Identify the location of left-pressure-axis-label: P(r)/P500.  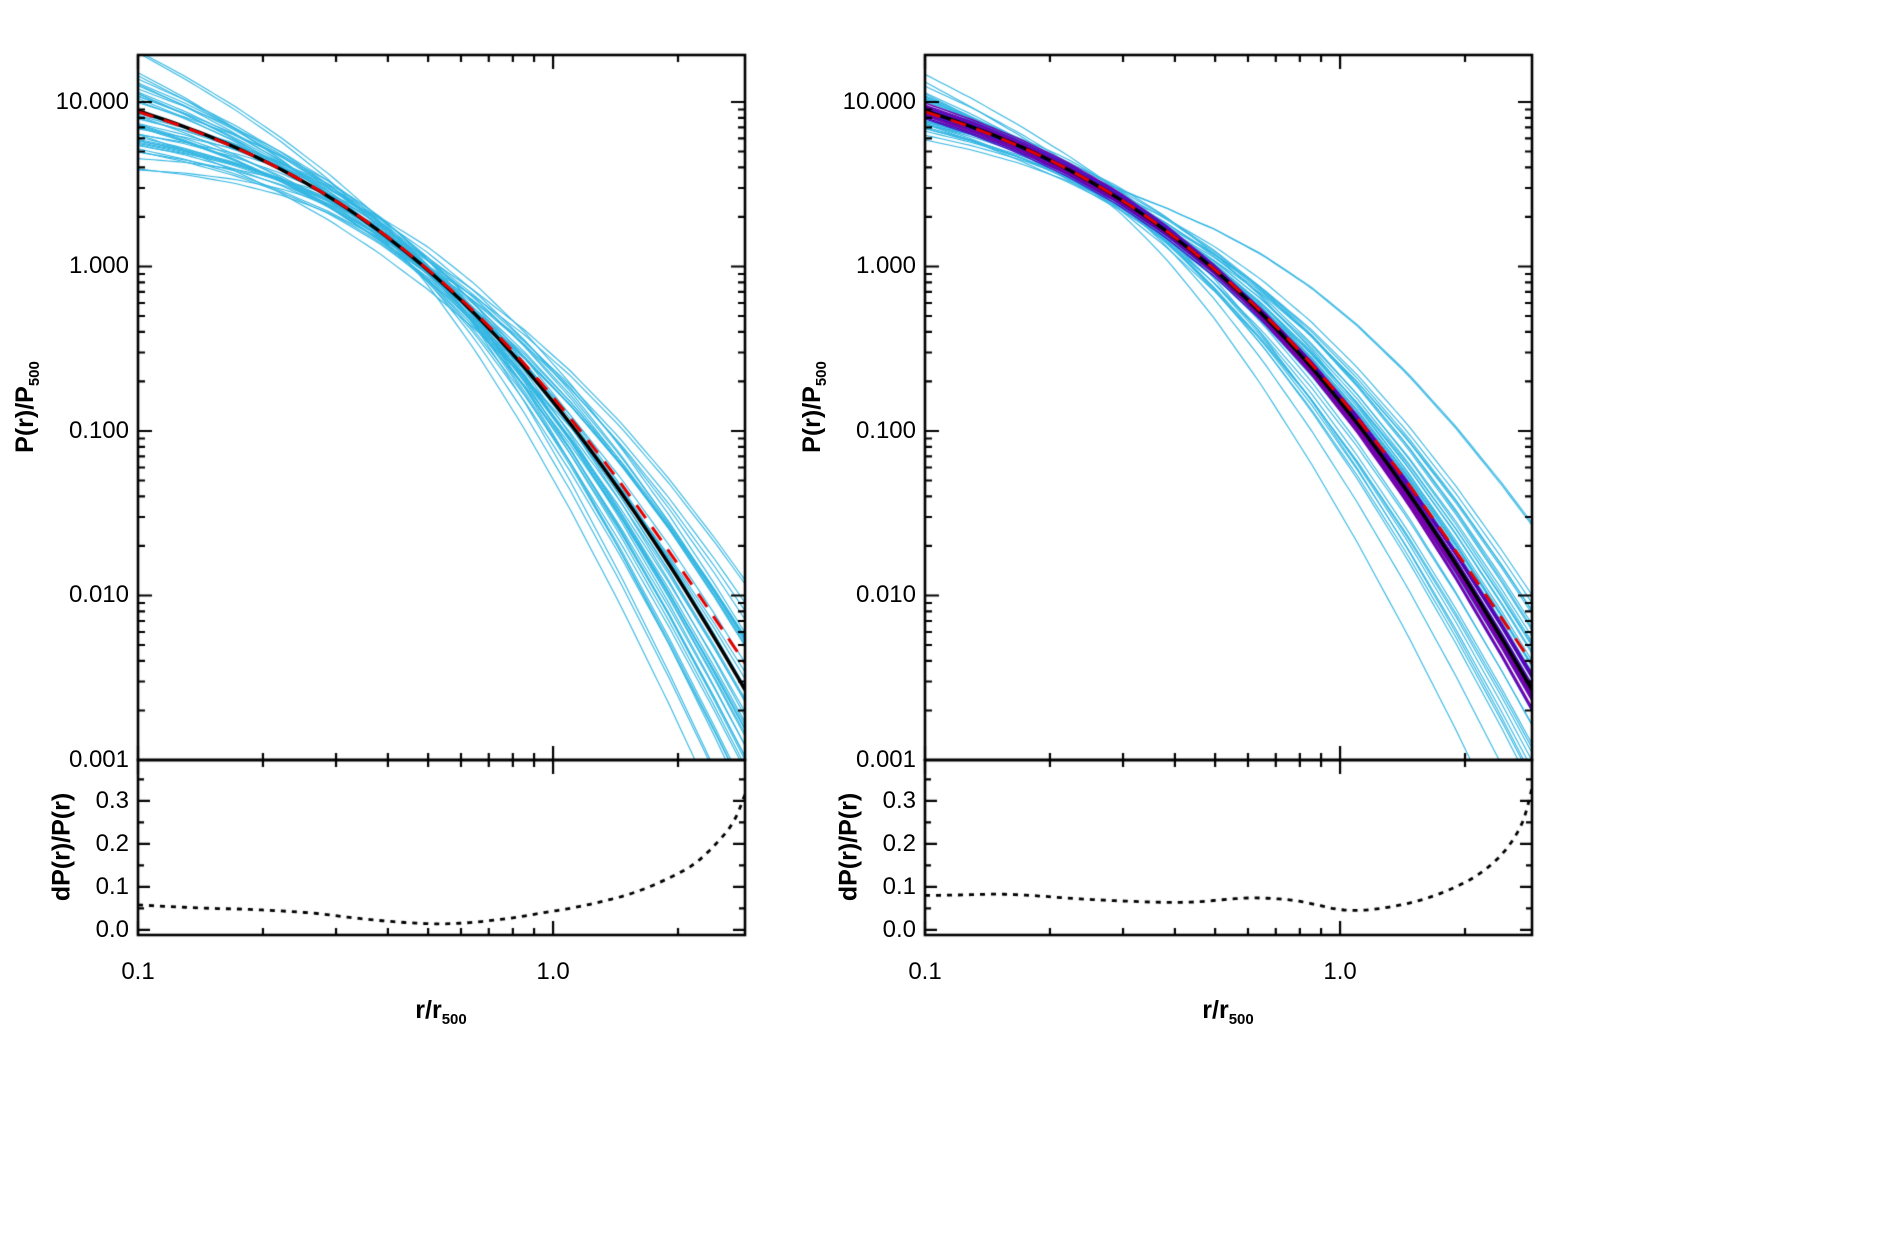
(27, 407).